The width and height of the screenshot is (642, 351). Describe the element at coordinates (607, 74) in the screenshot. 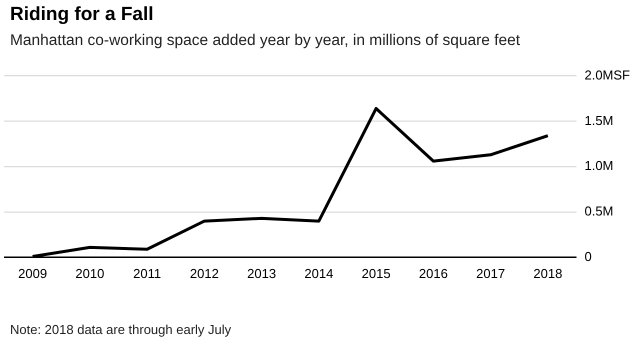

I see `y-tick-label: 2.0MSF` at that location.